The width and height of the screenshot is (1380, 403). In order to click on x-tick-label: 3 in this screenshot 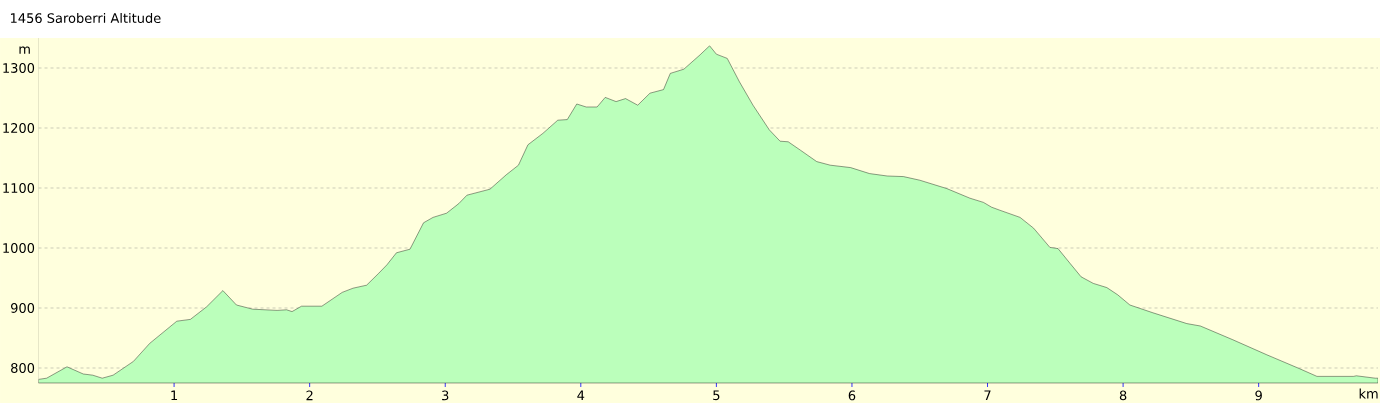, I will do `click(445, 395)`.